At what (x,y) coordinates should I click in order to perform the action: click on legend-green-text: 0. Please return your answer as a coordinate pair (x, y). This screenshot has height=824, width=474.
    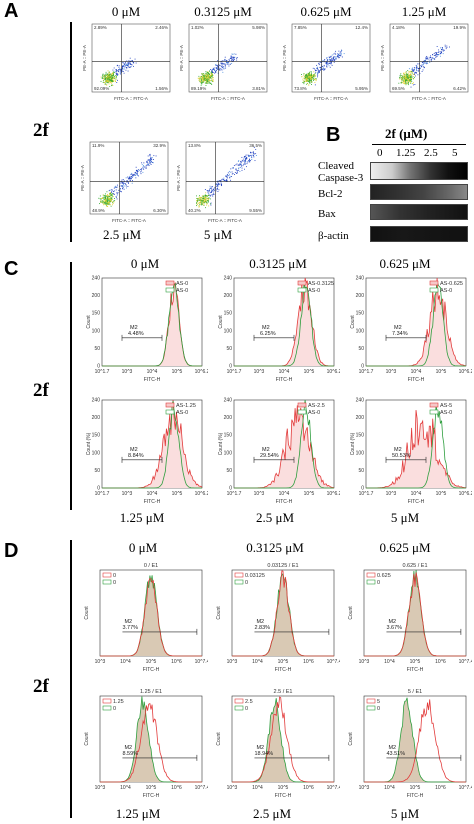
    Looking at the image, I should click on (246, 583).